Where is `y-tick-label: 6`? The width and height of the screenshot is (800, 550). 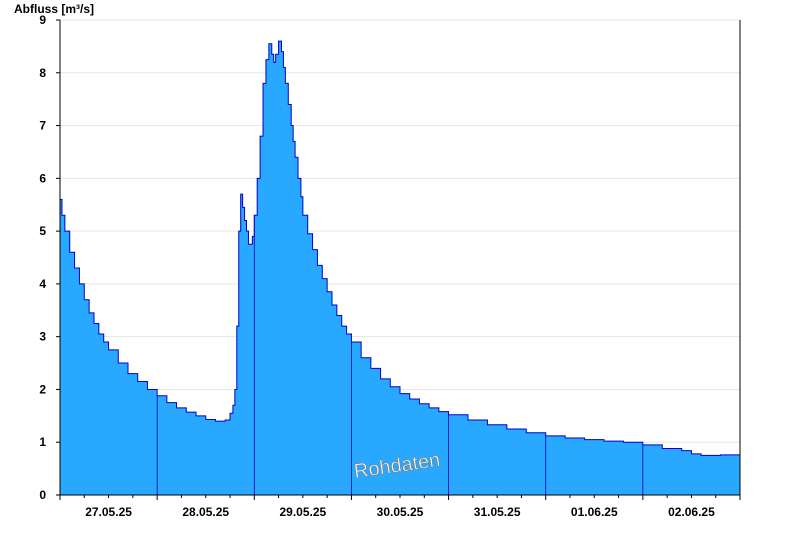
y-tick-label: 6 is located at coordinates (42, 178).